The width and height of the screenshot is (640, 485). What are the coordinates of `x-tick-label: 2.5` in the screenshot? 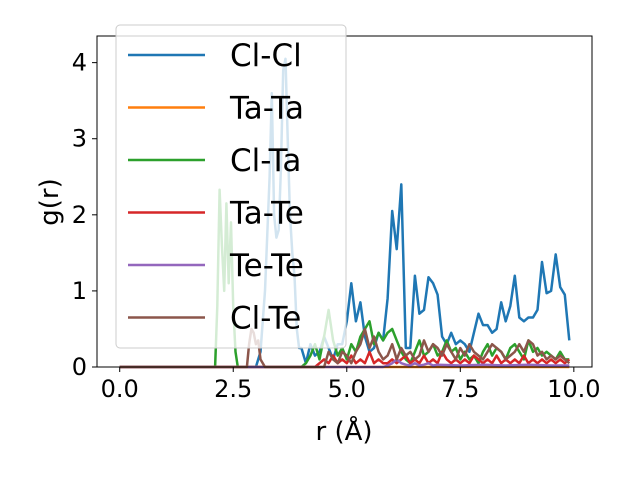 It's located at (233, 389).